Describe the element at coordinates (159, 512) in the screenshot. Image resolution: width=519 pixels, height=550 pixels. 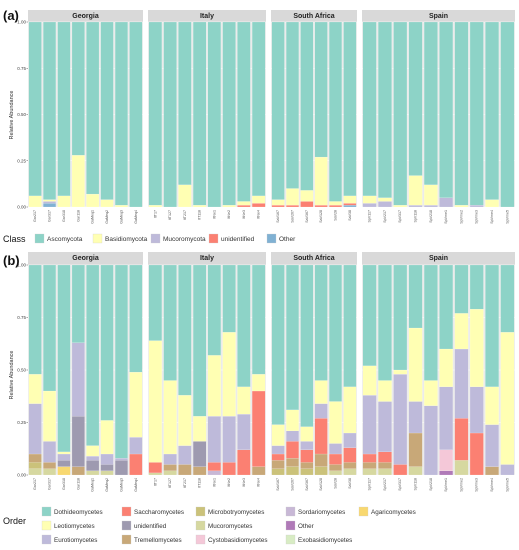
I see `legend-label: Saccharomycetes` at that location.